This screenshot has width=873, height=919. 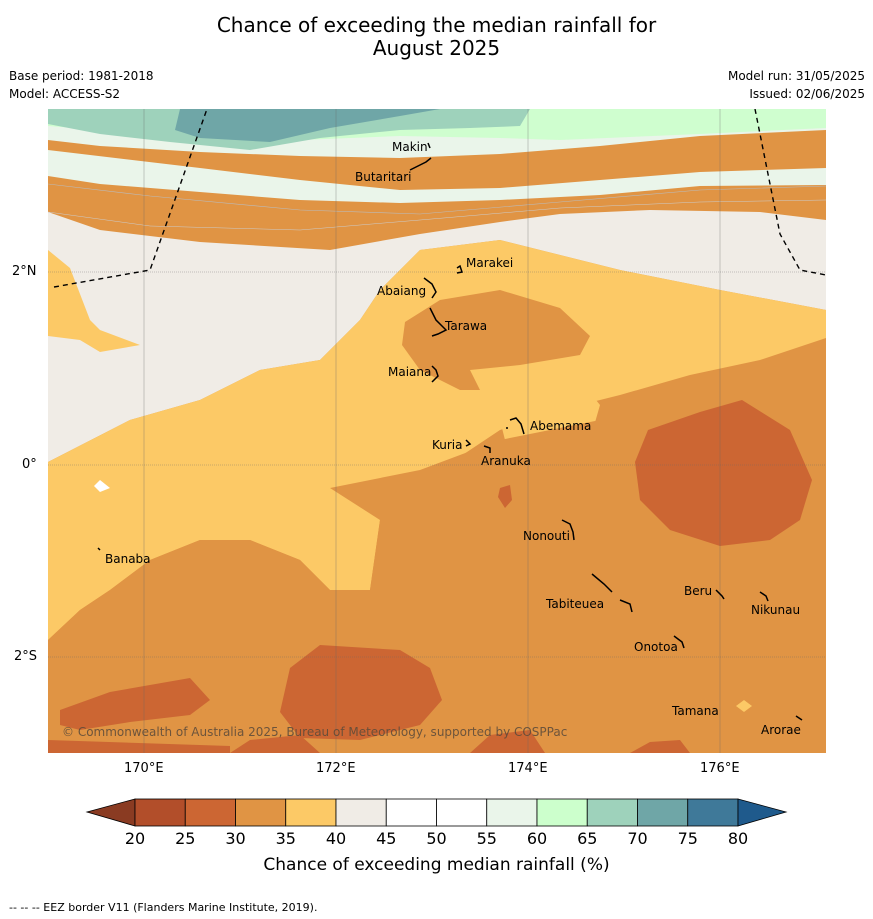 What do you see at coordinates (781, 730) in the screenshot?
I see `place-label-arorae: Arorae` at bounding box center [781, 730].